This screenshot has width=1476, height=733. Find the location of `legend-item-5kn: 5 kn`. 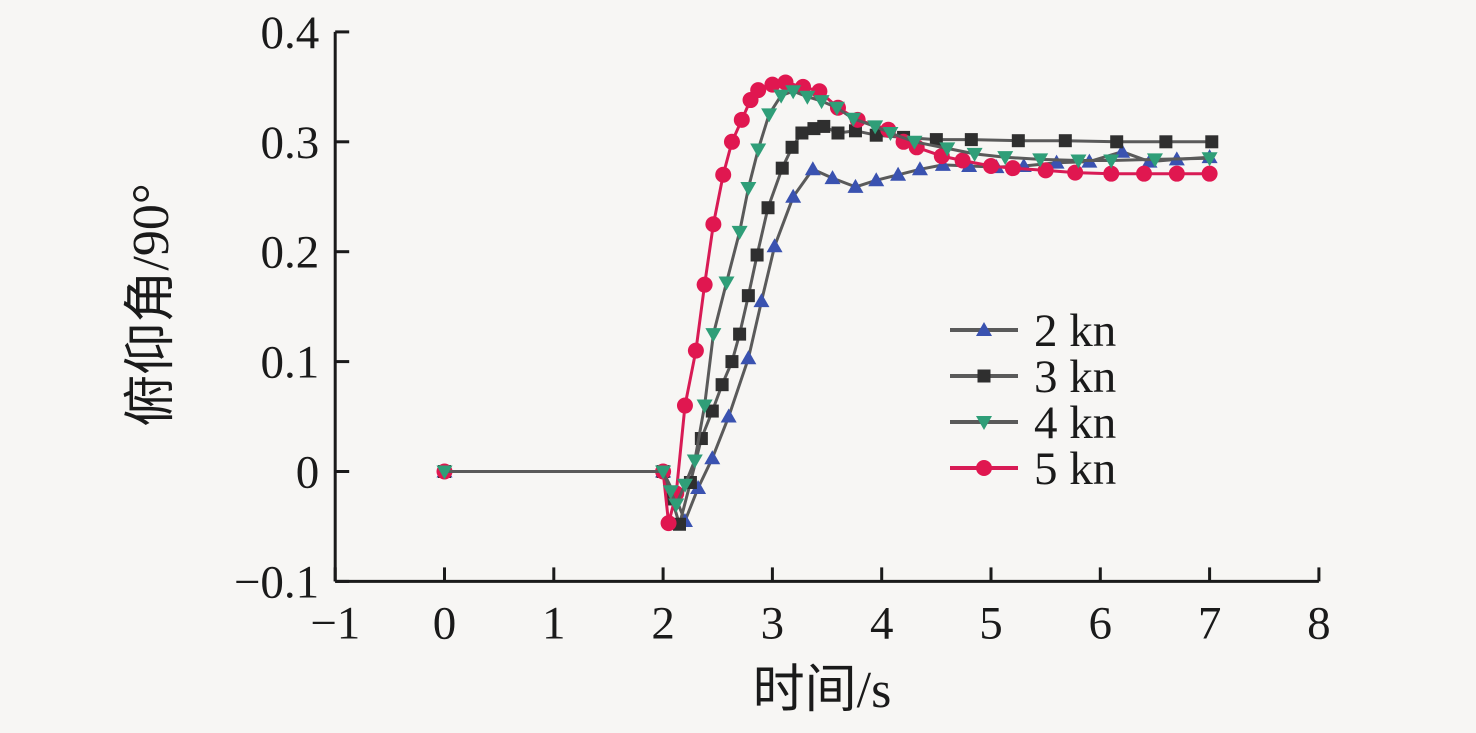

legend-item-5kn: 5 kn is located at coordinates (1033, 469).